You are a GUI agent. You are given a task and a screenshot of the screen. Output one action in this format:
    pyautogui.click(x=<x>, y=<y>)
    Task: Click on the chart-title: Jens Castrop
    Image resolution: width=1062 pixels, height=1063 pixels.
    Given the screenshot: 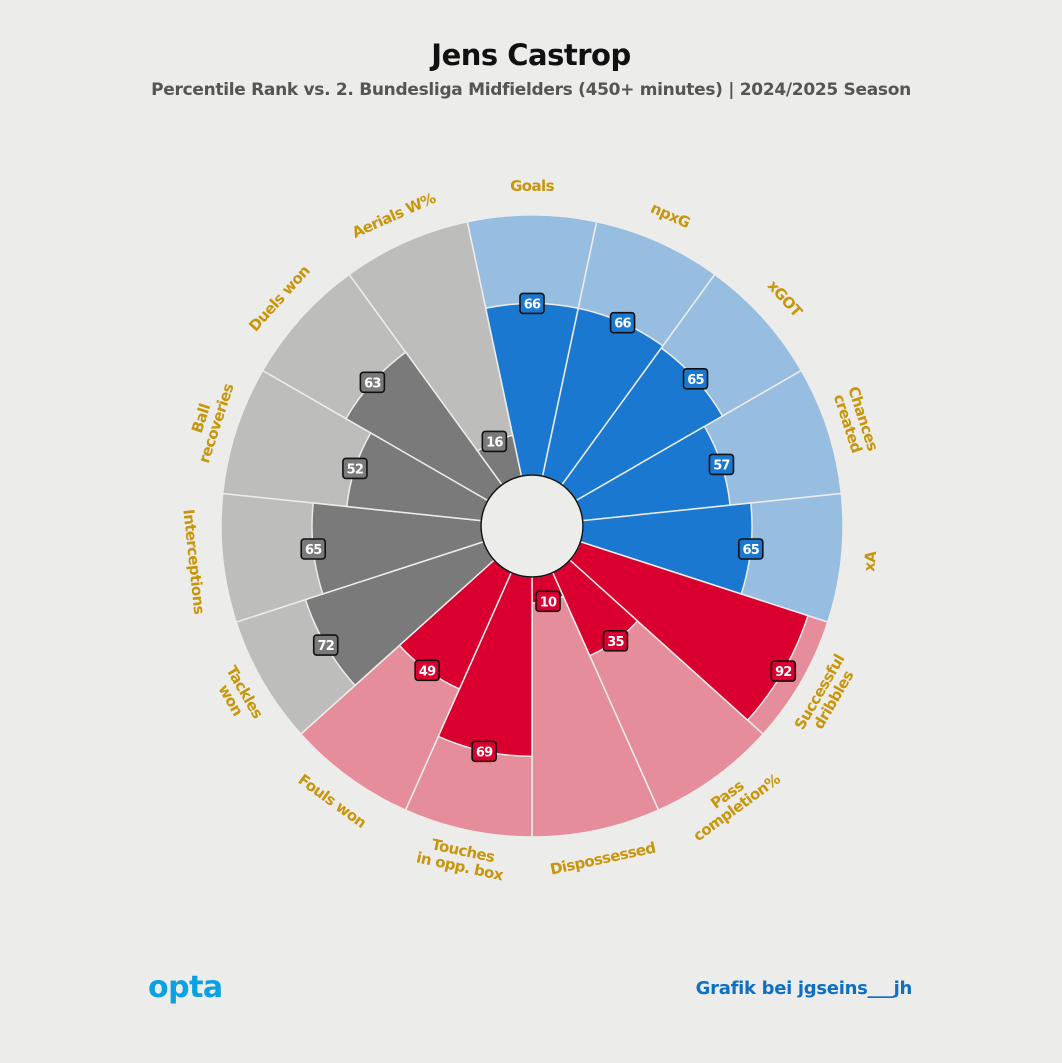 What is the action you would take?
    pyautogui.click(x=531, y=55)
    